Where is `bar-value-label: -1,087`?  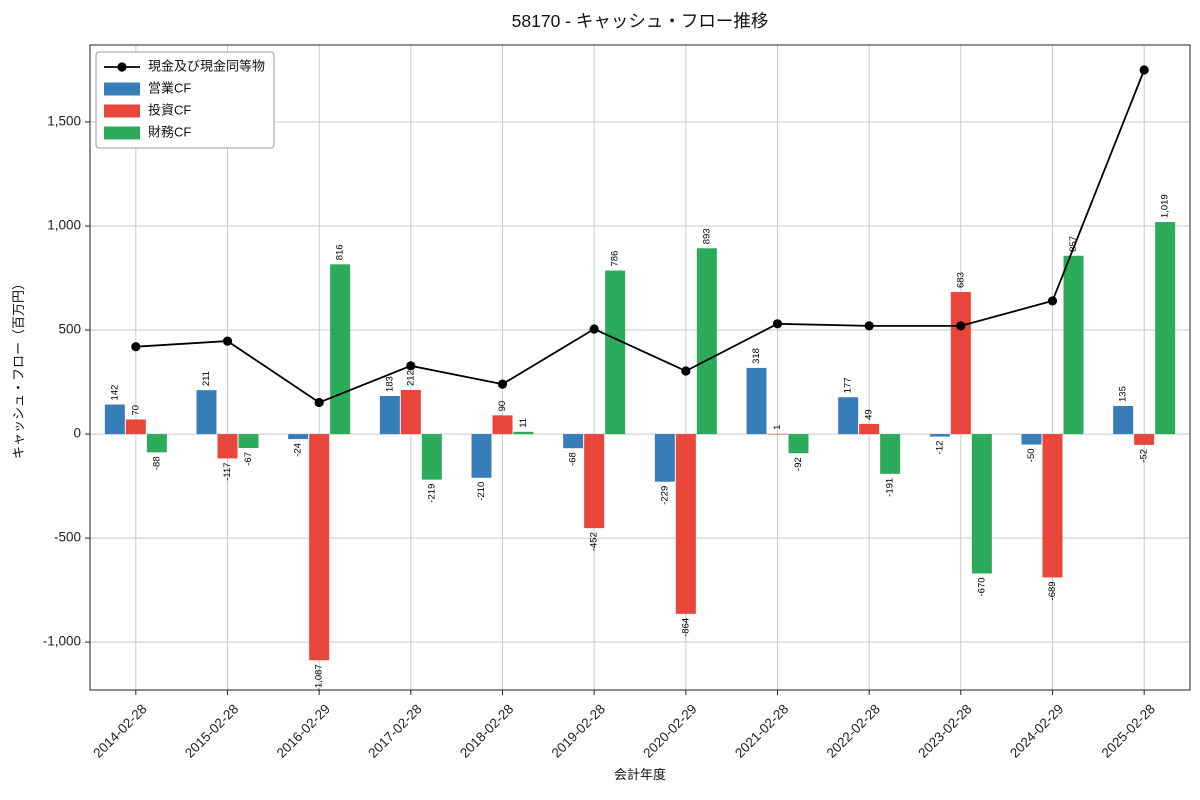
bar-value-label: -1,087 is located at coordinates (319, 677).